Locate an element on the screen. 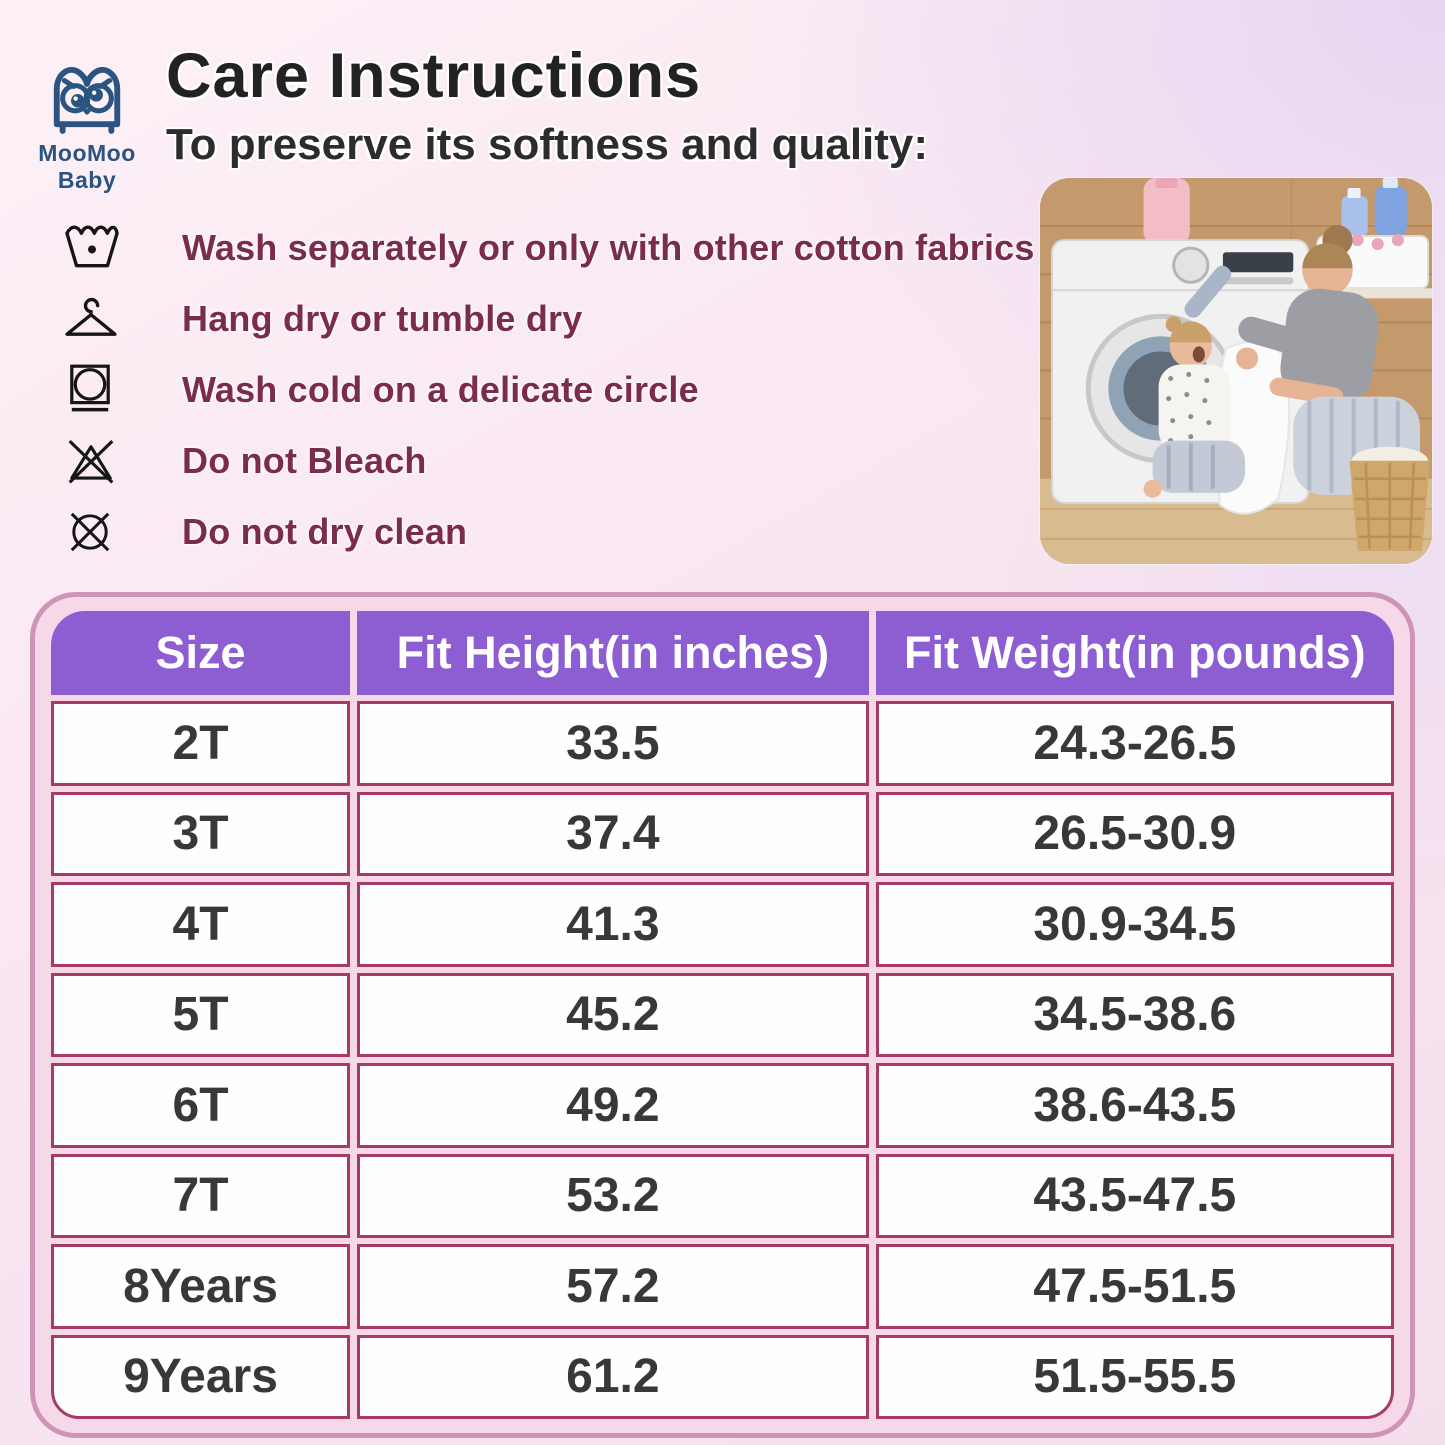  table-row: 5T 45.2 34.5-38.6 is located at coordinates (722, 1014).